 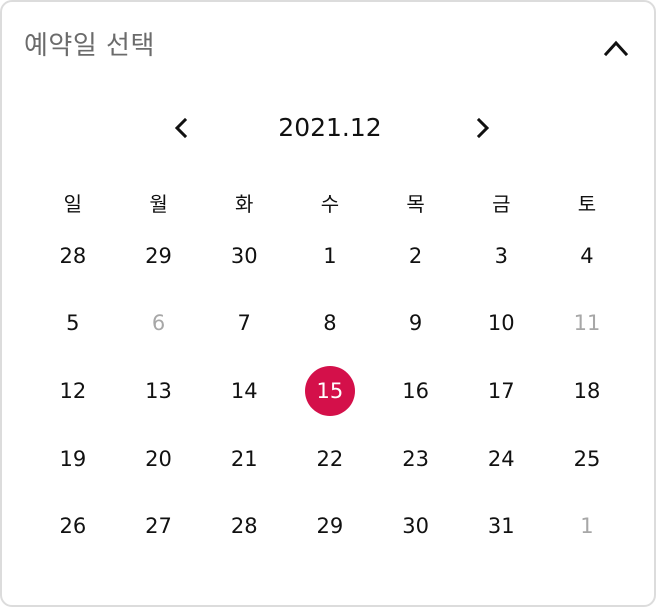 I want to click on weekday-sat: 토, so click(x=587, y=203).